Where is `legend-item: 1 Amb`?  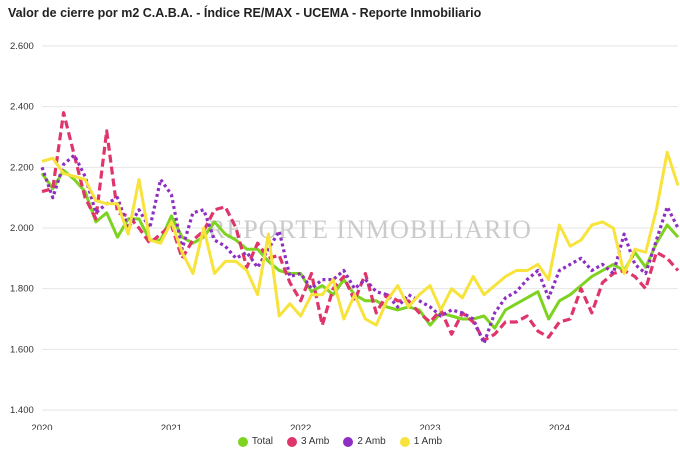 legend-item: 1 Amb is located at coordinates (421, 441).